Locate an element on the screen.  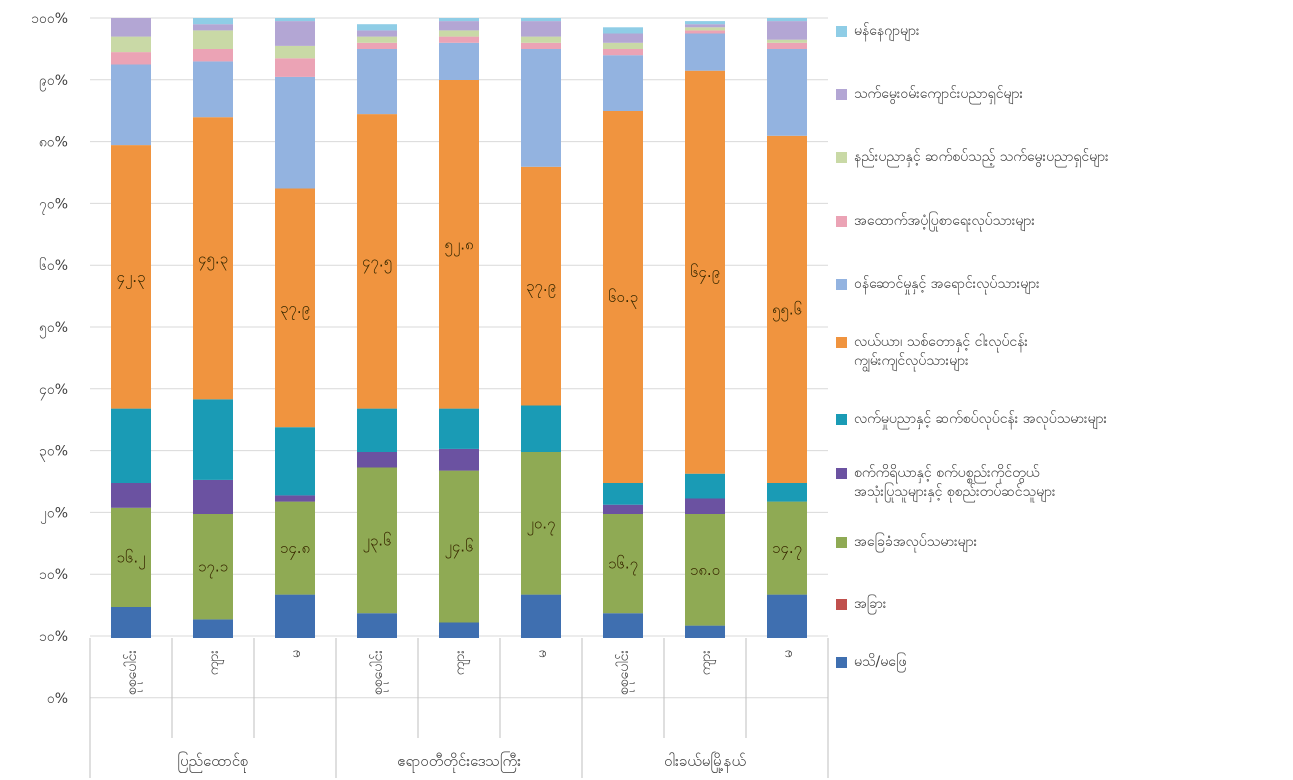
data-label: ၆၄.၉ is located at coordinates (705, 273).